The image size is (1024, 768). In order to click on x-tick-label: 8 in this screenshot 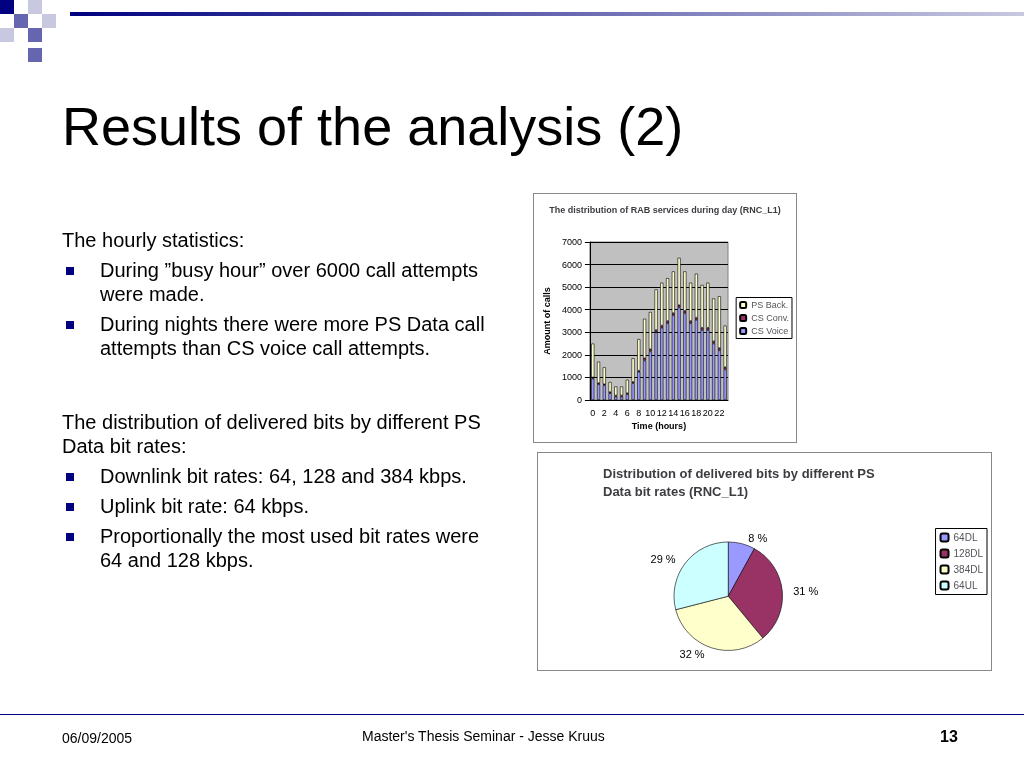, I will do `click(639, 412)`.